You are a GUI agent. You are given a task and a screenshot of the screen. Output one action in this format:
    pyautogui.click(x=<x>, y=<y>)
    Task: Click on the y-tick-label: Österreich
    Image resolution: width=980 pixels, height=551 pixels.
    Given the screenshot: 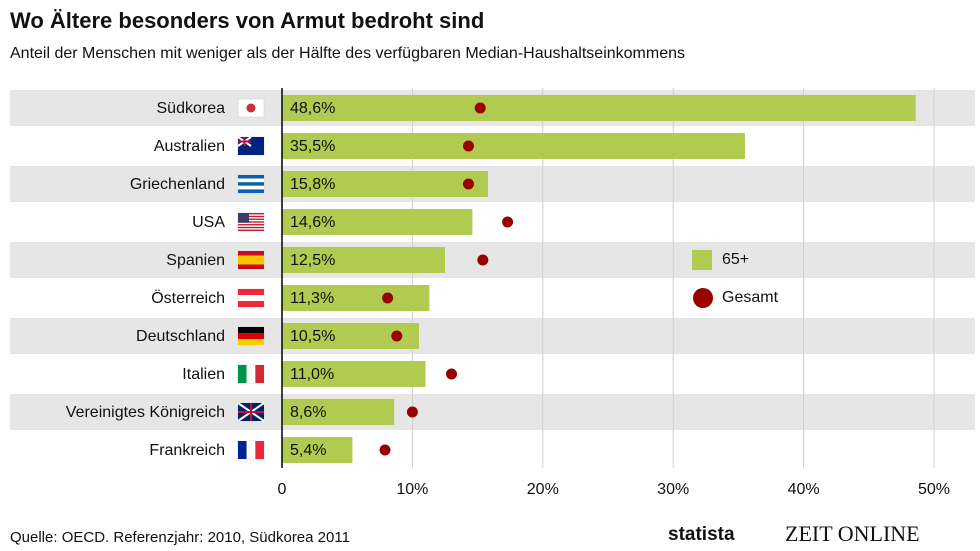 What is the action you would take?
    pyautogui.click(x=188, y=298)
    